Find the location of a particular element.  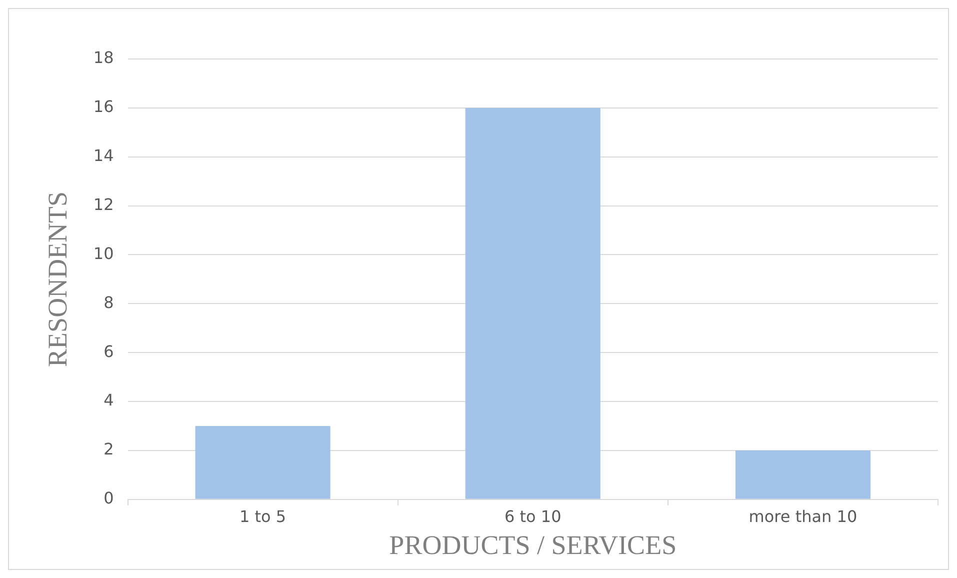

y-tick-label: 6 is located at coordinates (109, 351).